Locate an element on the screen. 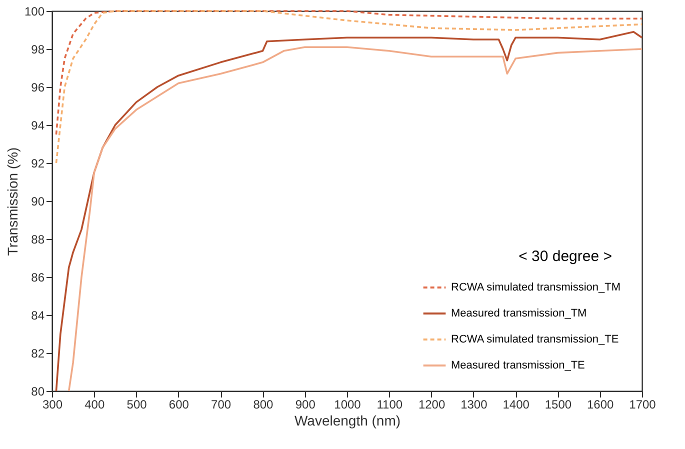 Image resolution: width=685 pixels, height=449 pixels. x-tick-label: 1600 is located at coordinates (600, 405).